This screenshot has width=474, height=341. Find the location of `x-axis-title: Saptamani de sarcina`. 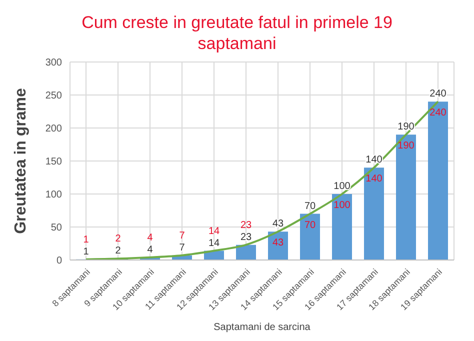

x-axis-title: Saptamani de sarcina is located at coordinates (262, 327).